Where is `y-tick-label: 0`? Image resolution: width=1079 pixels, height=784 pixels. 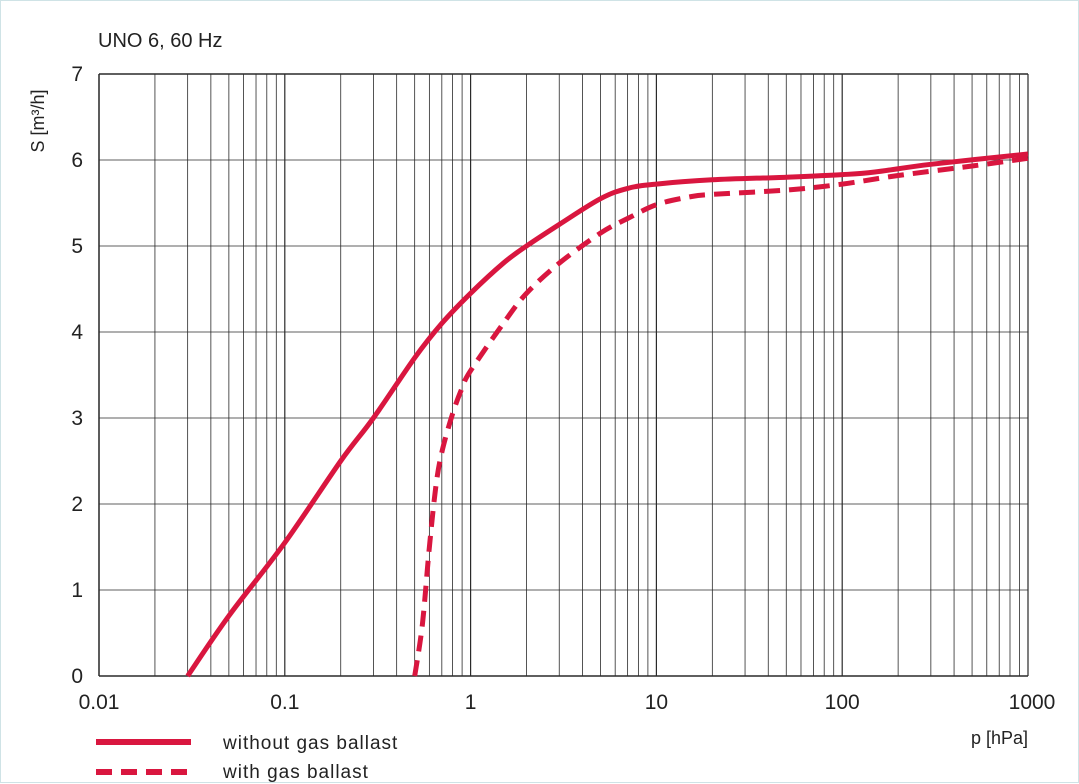 y-tick-label: 0 is located at coordinates (77, 676).